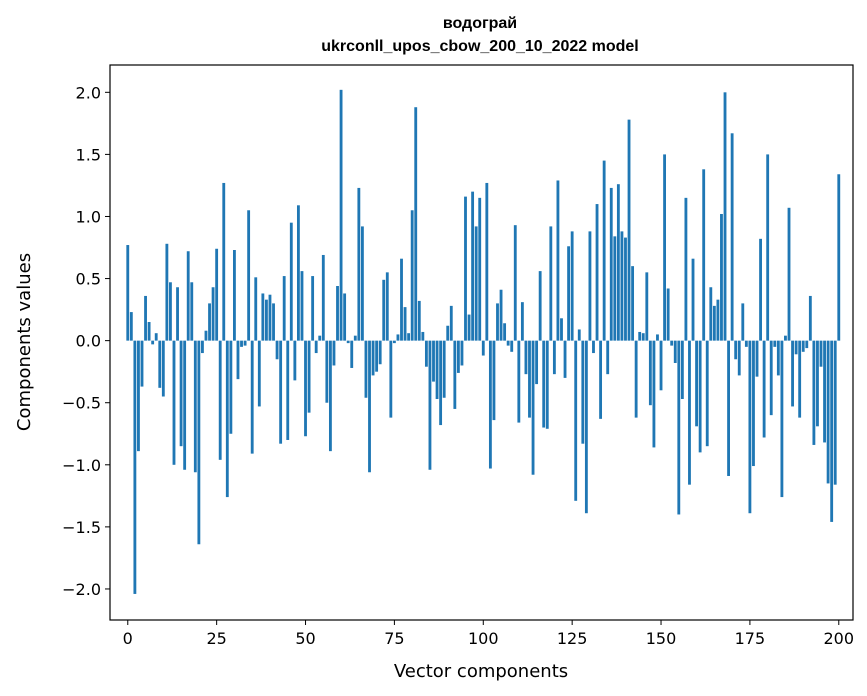 The height and width of the screenshot is (696, 867). I want to click on y-tick-label: 0.0, so click(88, 341).